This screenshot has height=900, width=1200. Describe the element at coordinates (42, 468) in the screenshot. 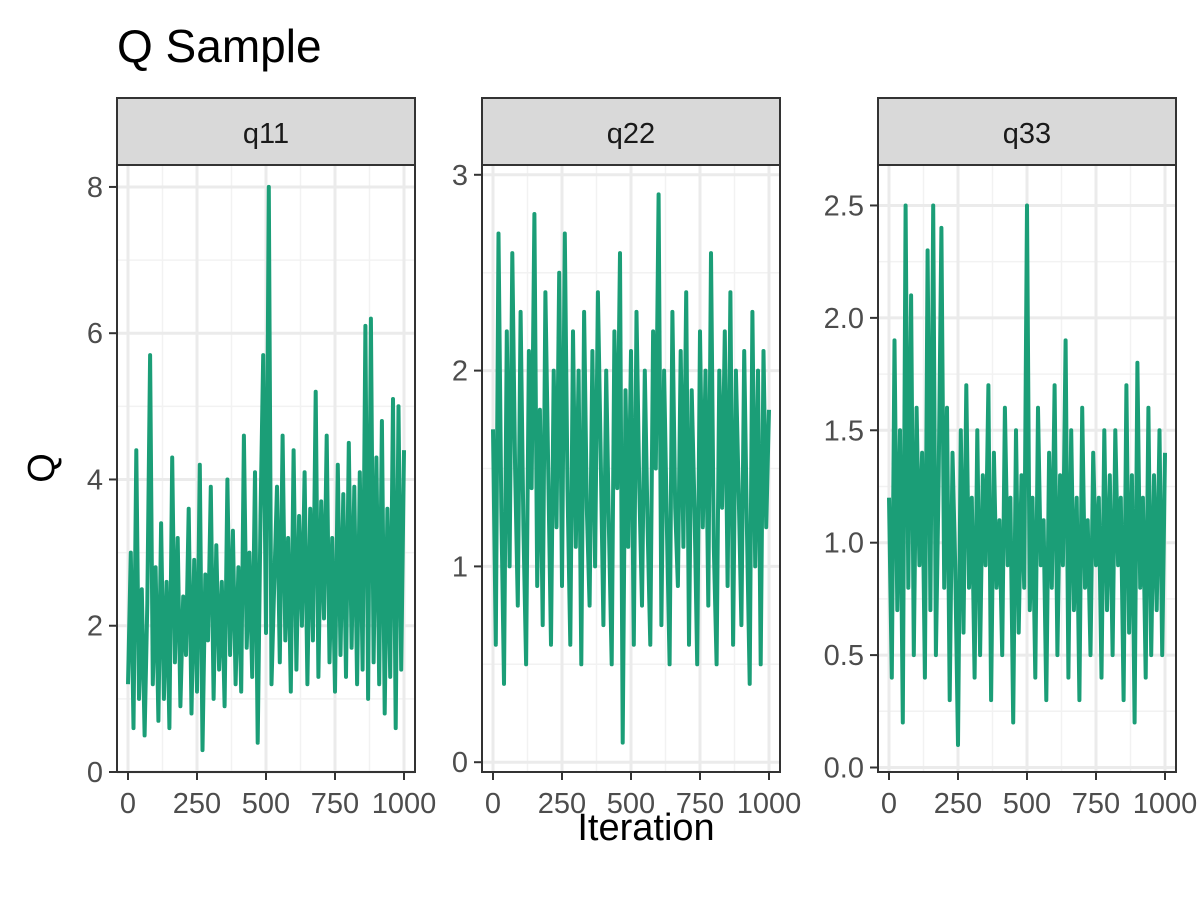

I see `y-axis-title: Q` at that location.